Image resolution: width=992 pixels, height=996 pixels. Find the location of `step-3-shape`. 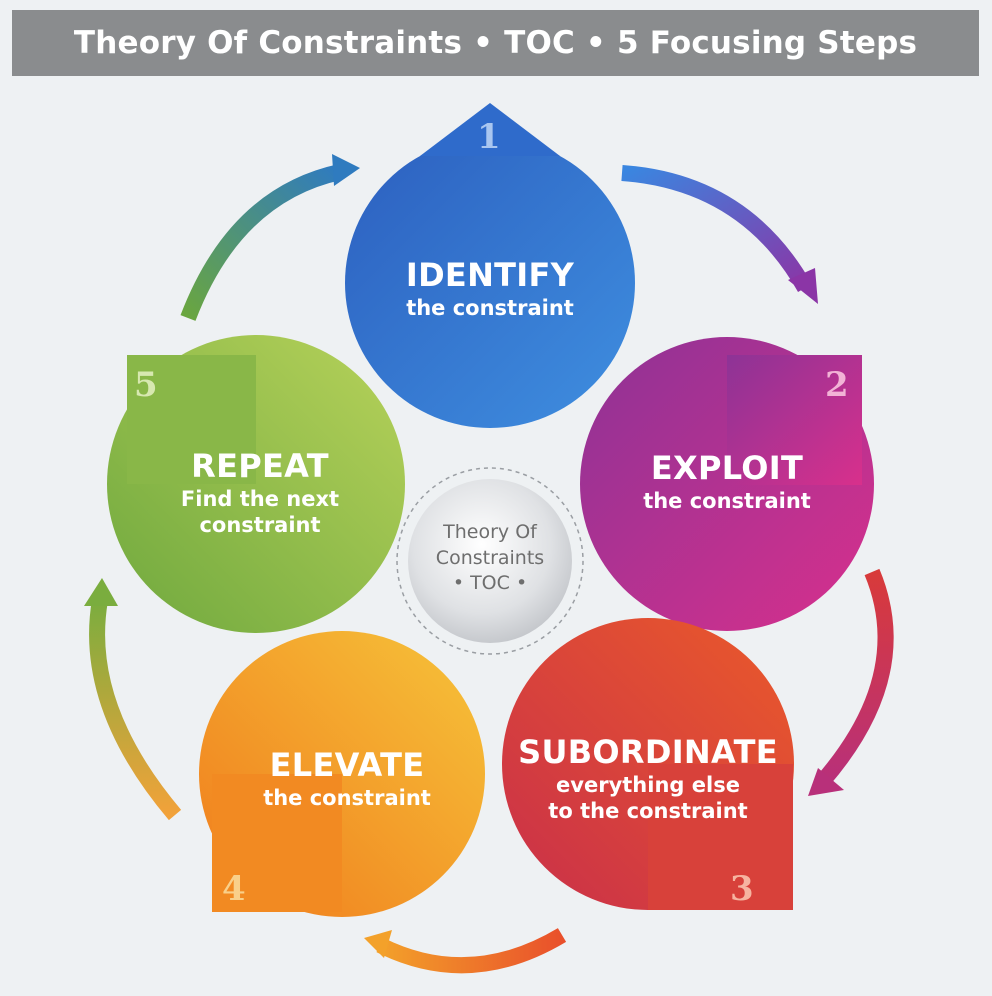

step-3-shape is located at coordinates (648, 764).